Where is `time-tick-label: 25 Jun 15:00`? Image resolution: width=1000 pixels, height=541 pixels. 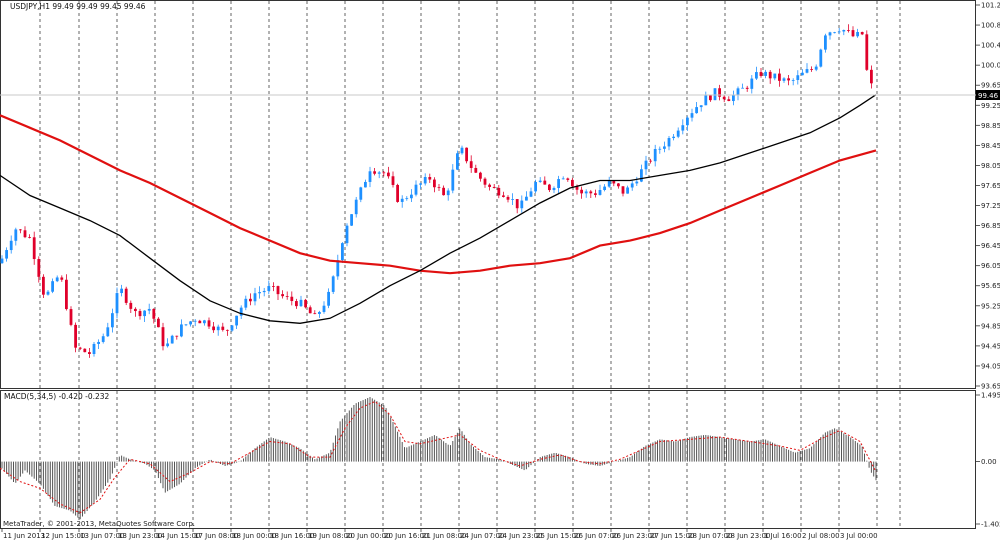 time-tick-label: 25 Jun 15:00 is located at coordinates (558, 536).